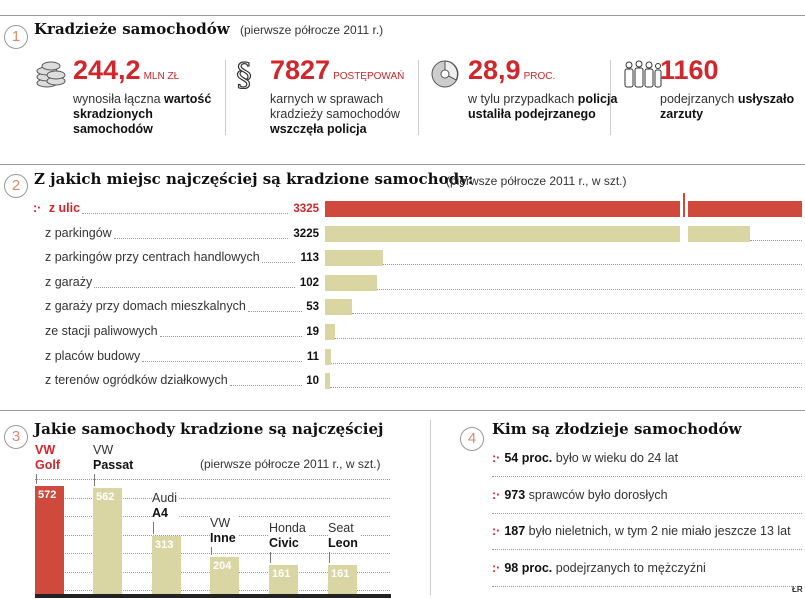  Describe the element at coordinates (164, 544) in the screenshot. I see `value-label: 313` at that location.